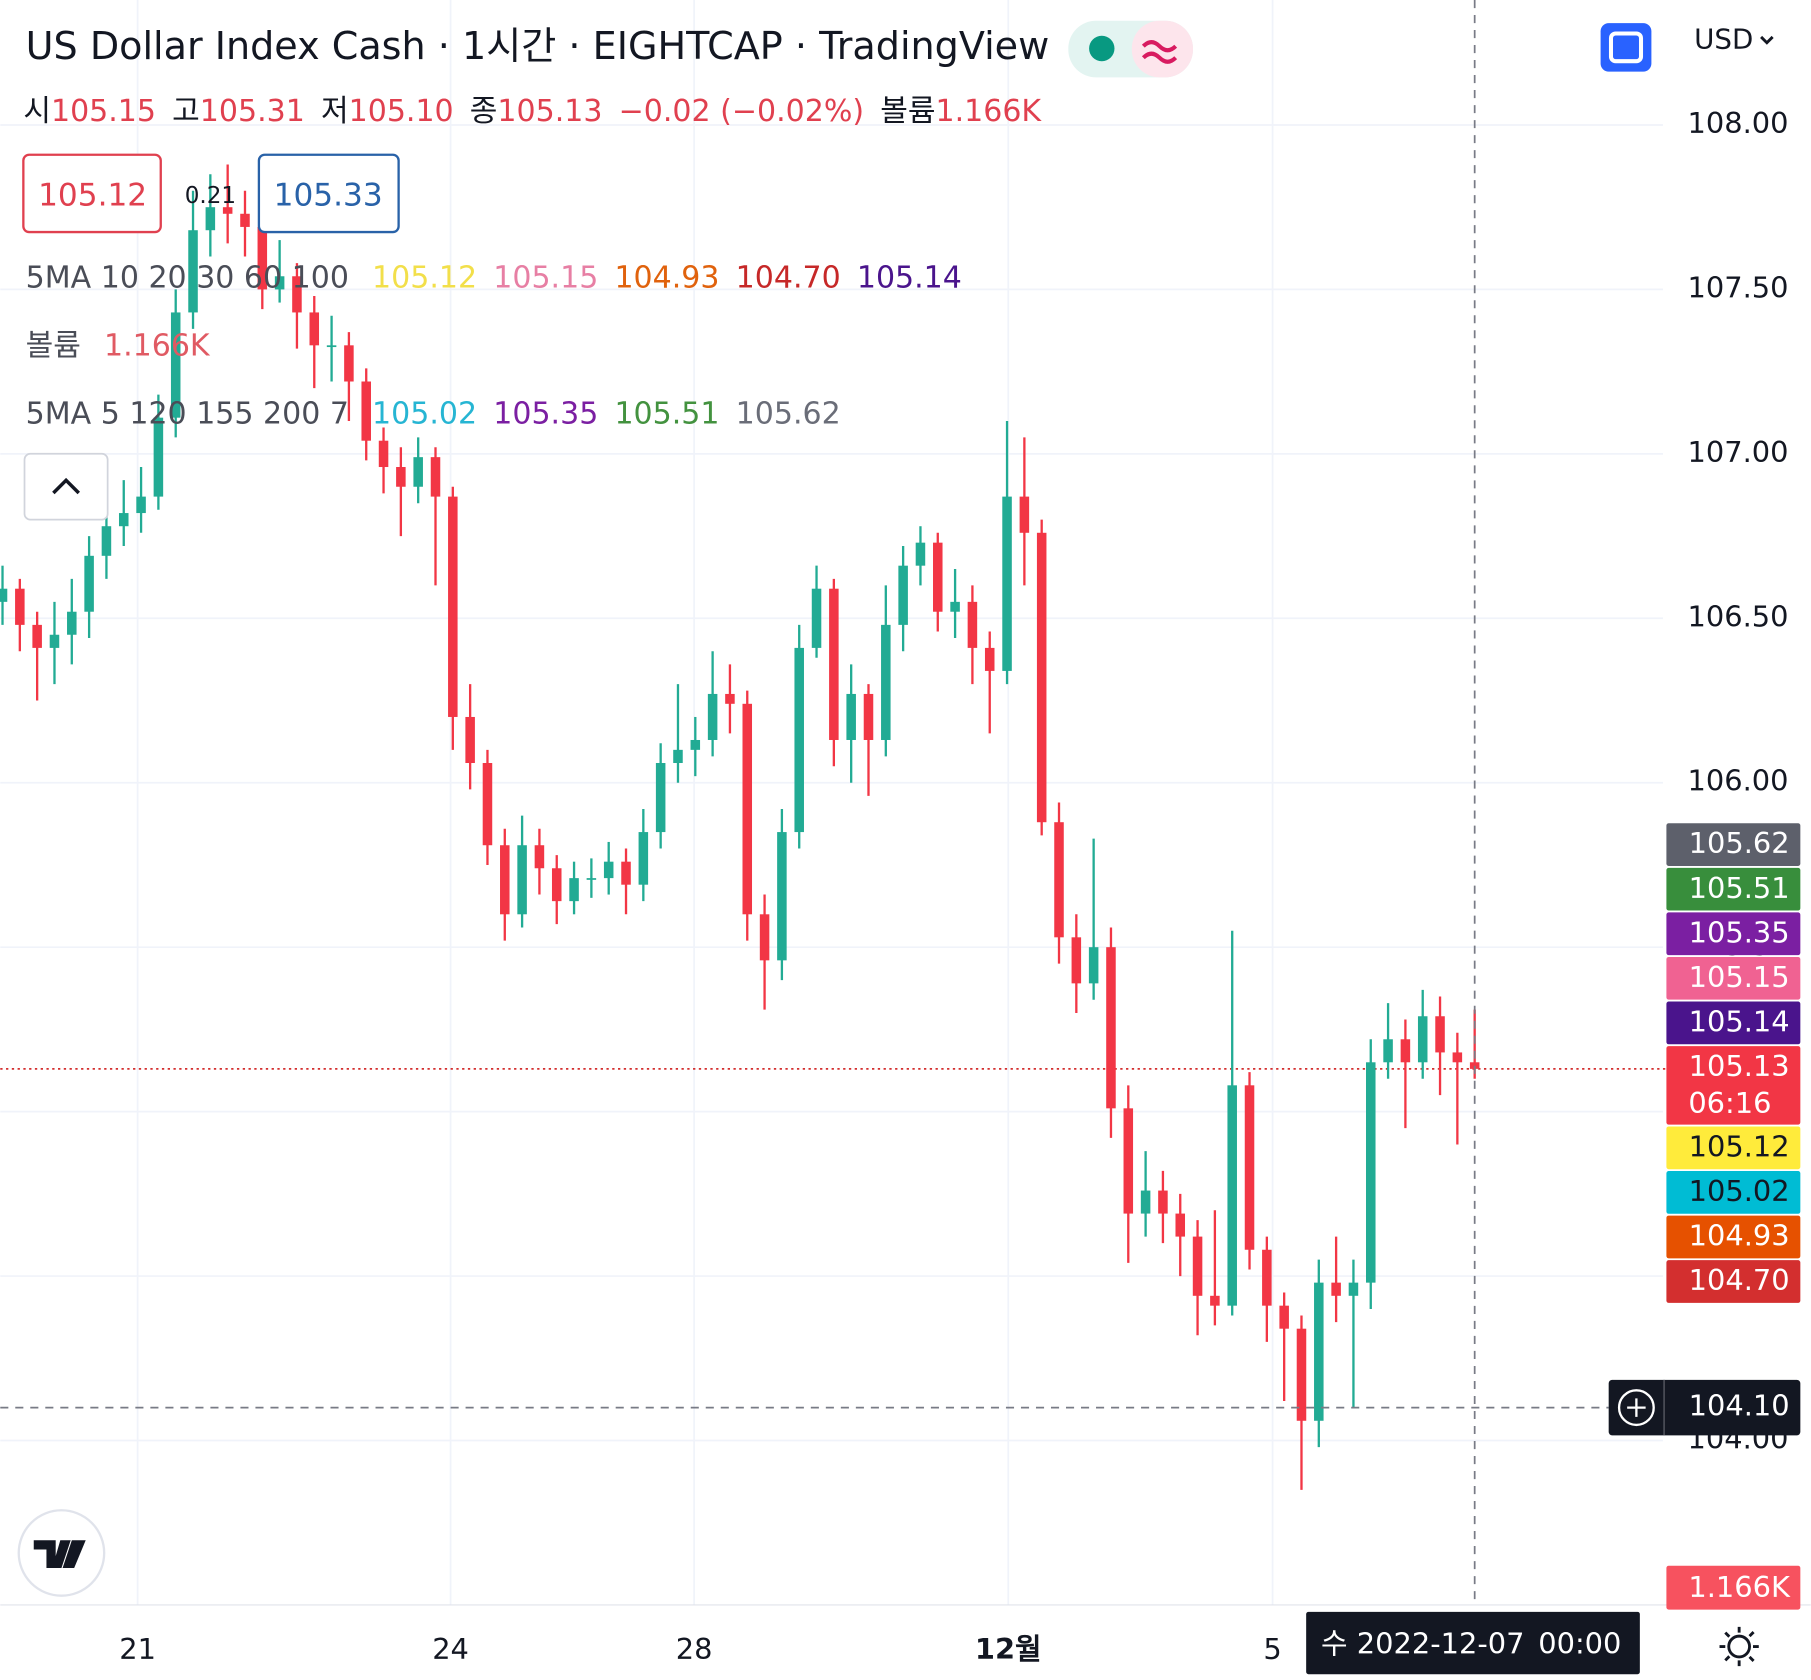 The width and height of the screenshot is (1811, 1680). I want to click on y-tick-label: 107.50, so click(1738, 287).